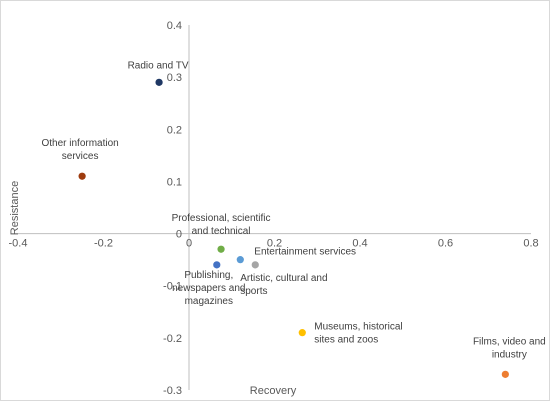  I want to click on y-axis-title: Resistance, so click(15, 208).